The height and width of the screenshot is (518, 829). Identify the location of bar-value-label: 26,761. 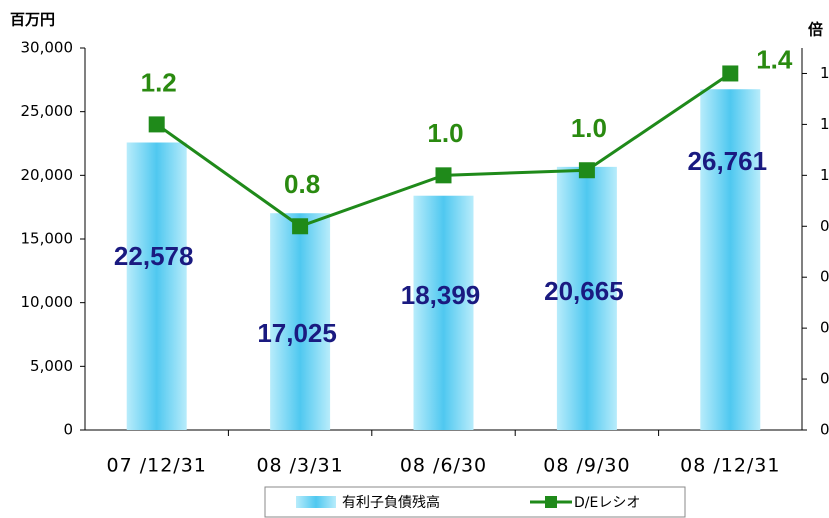
(728, 161).